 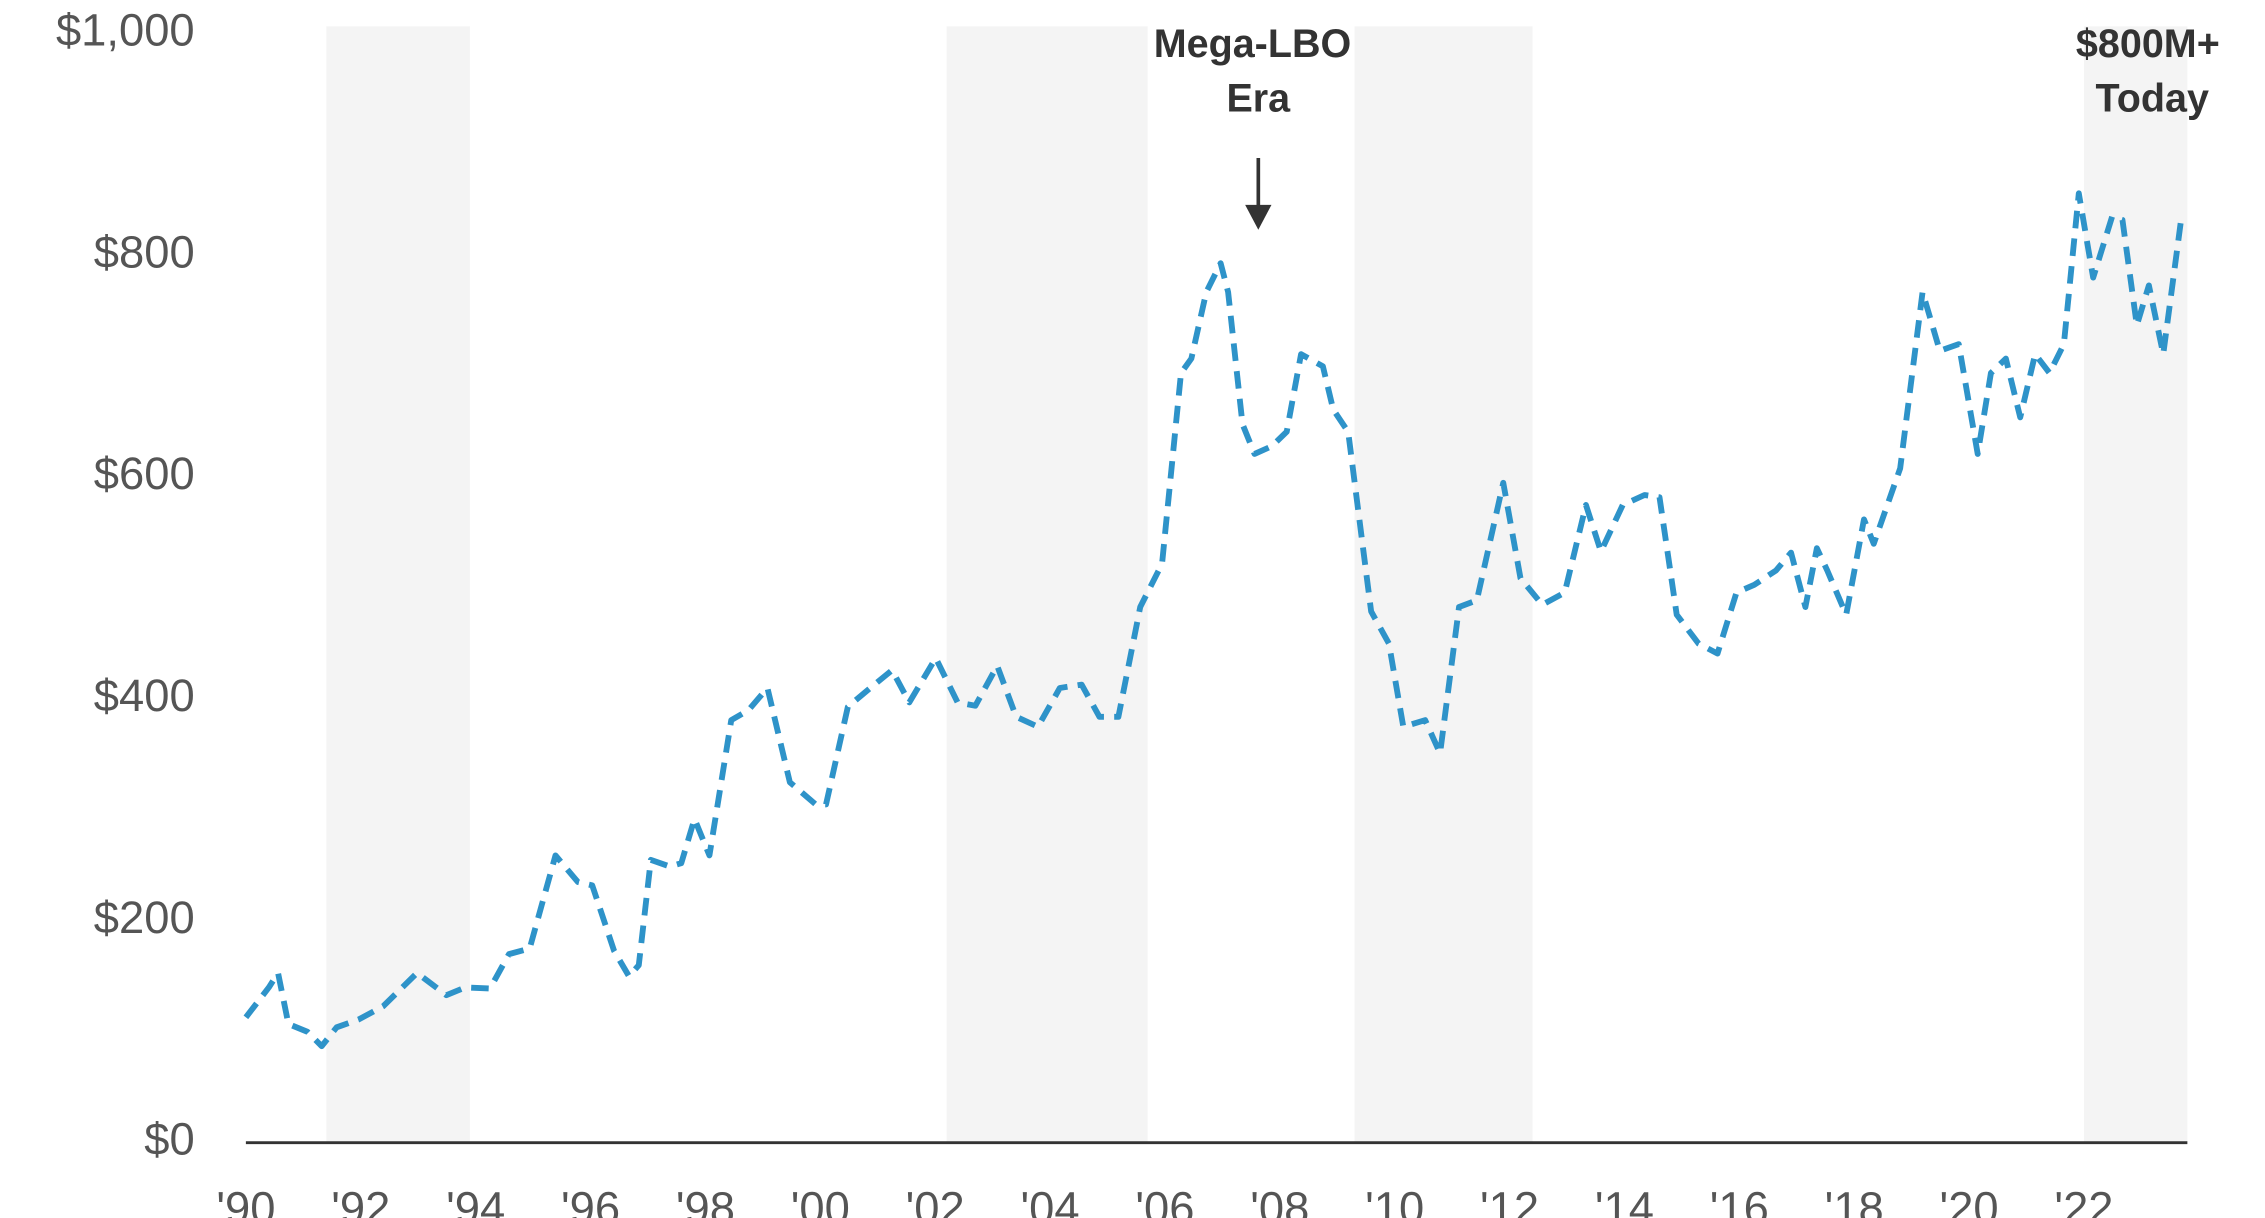 I want to click on annotation: $800M+, so click(x=2148, y=44).